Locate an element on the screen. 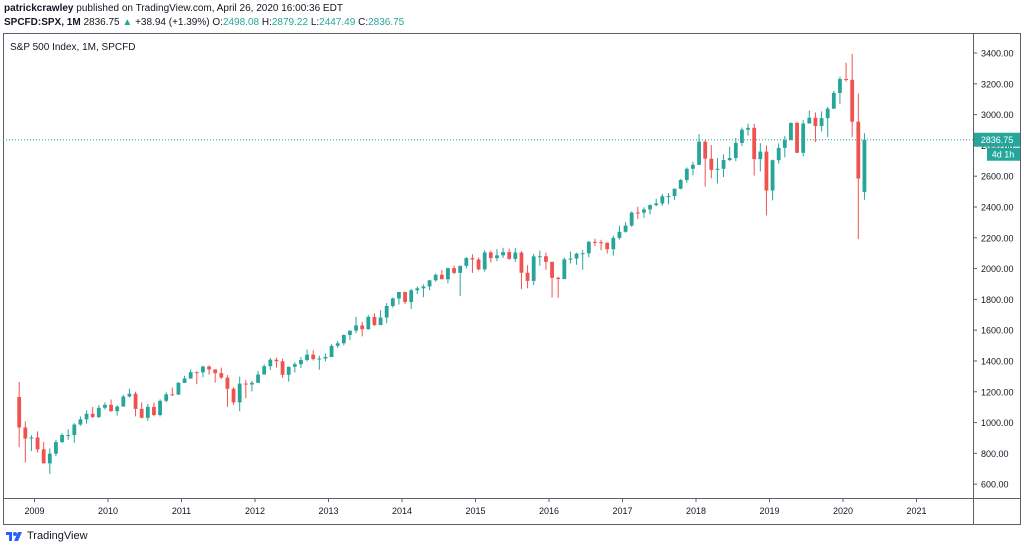 The width and height of the screenshot is (1024, 551). last-price-tag is located at coordinates (997, 139).